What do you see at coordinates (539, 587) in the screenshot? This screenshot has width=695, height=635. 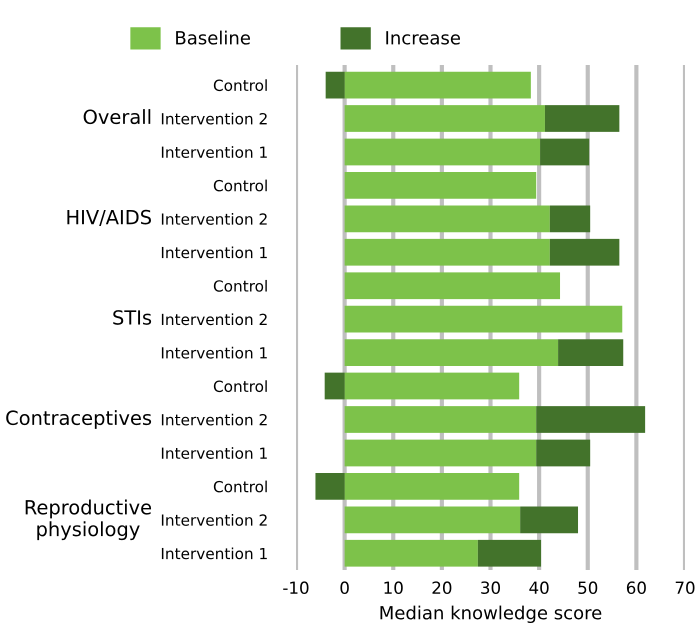 I see `x-tick-label: 40` at bounding box center [539, 587].